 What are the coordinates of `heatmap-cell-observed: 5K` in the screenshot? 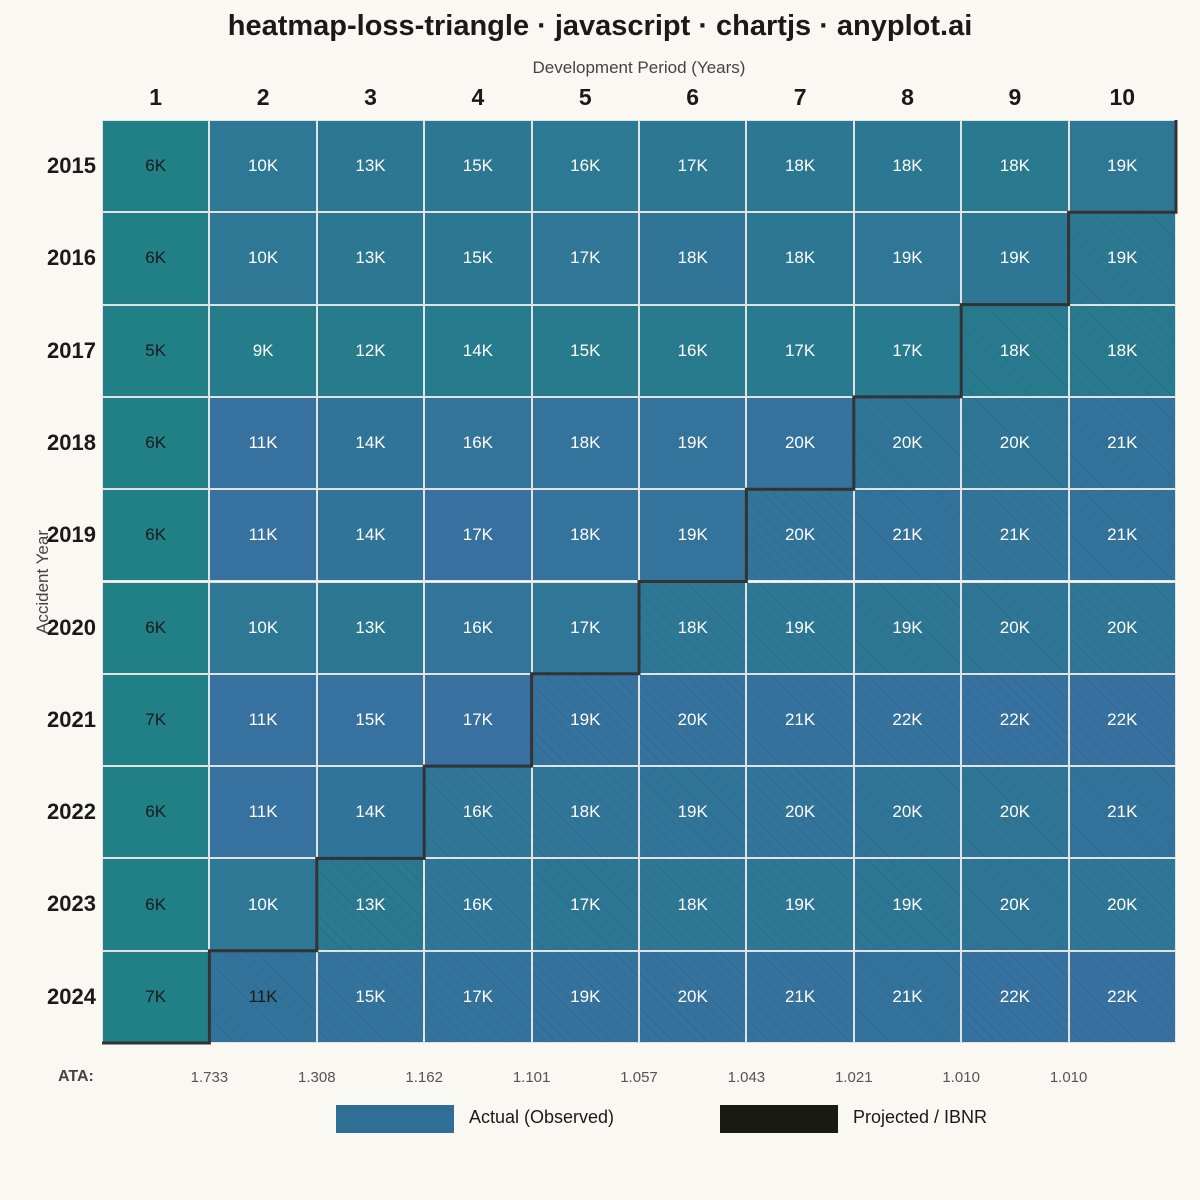 It's located at (156, 350).